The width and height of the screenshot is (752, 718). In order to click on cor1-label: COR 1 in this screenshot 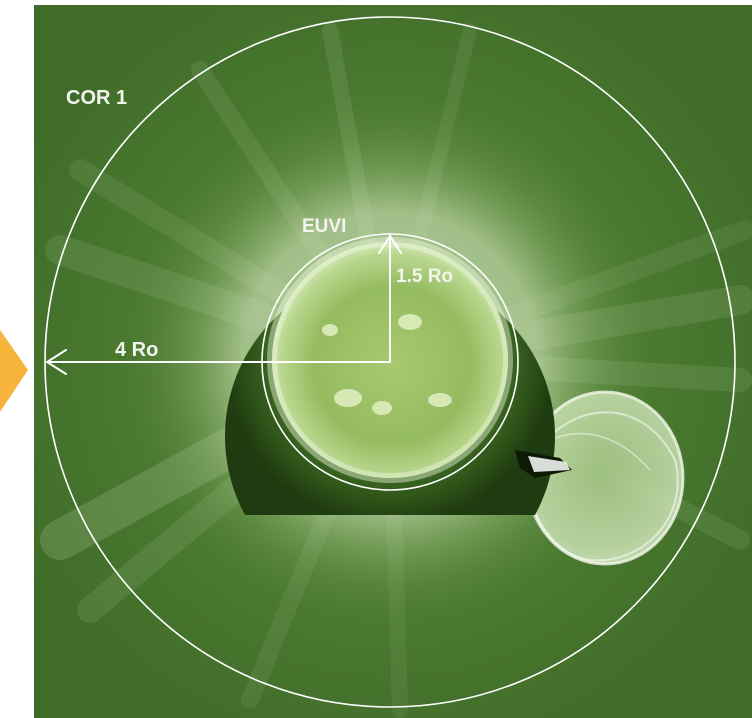, I will do `click(96, 98)`.